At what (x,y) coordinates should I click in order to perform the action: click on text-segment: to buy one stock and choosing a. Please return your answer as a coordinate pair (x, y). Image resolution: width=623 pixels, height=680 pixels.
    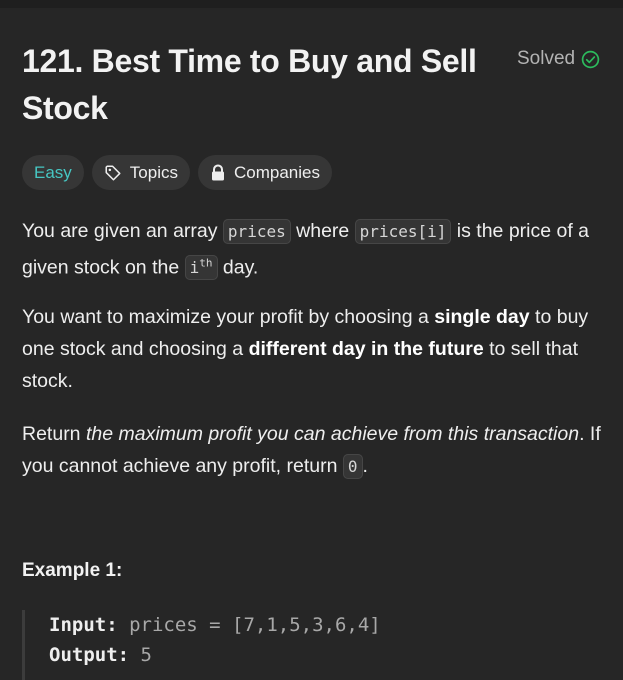
    Looking at the image, I should click on (305, 333).